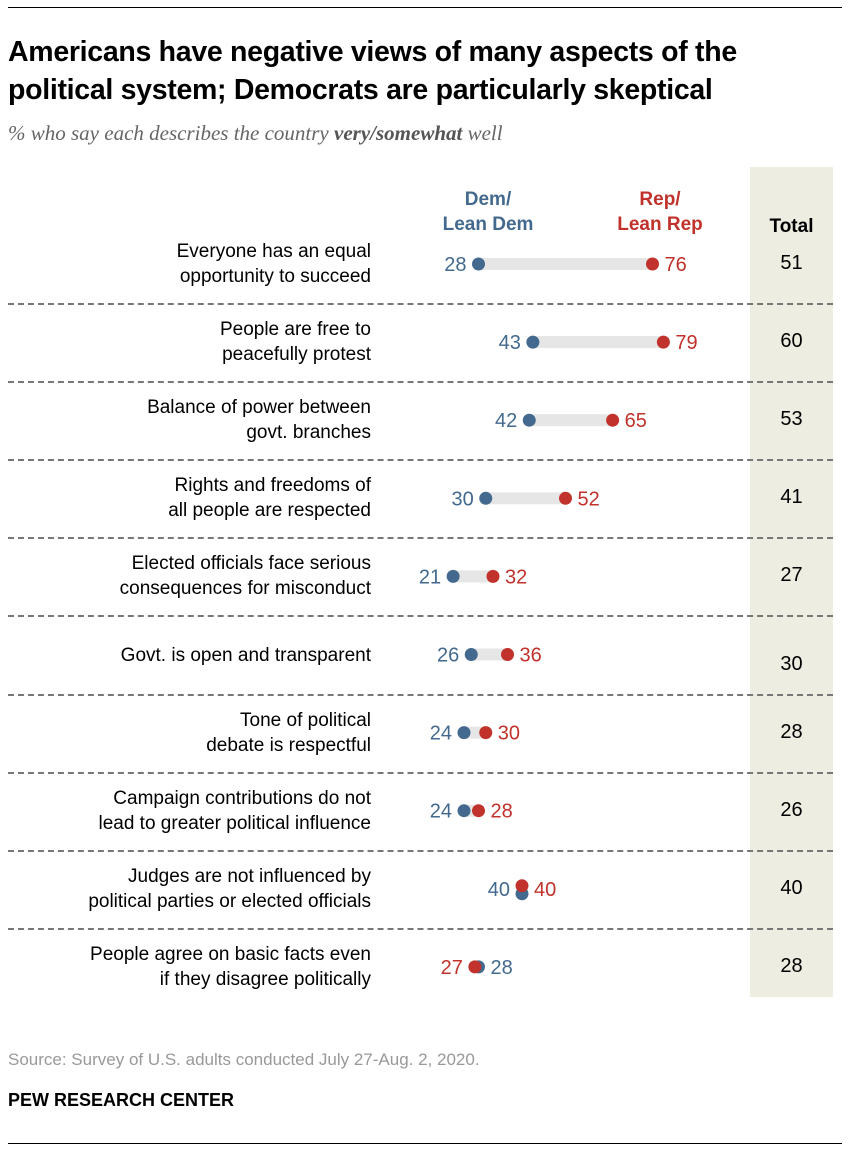 The image size is (850, 1152). What do you see at coordinates (531, 656) in the screenshot?
I see `rep-value-label: 36` at bounding box center [531, 656].